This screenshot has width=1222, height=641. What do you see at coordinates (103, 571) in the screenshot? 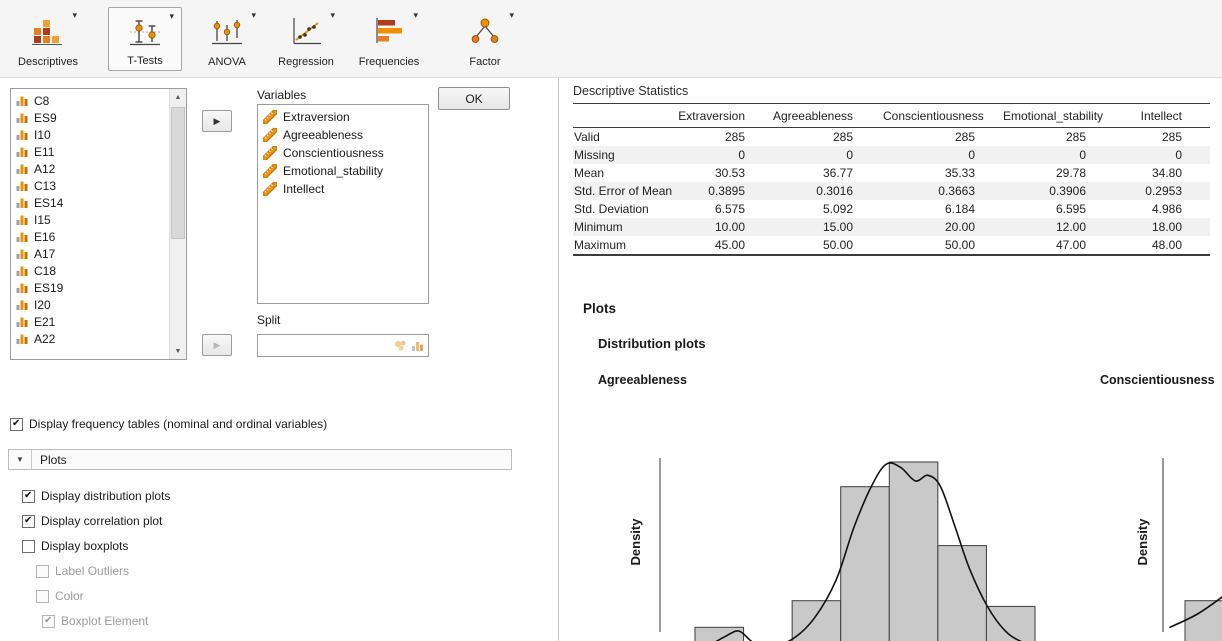
I see `checkbox-label-outliers: Label Outliers` at bounding box center [103, 571].